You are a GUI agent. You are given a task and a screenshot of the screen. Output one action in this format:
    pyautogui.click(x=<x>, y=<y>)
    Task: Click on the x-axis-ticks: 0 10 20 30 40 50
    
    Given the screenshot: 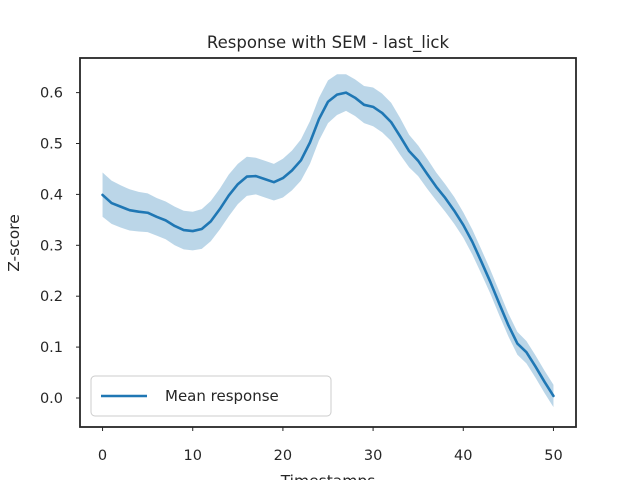 What is the action you would take?
    pyautogui.click(x=330, y=445)
    